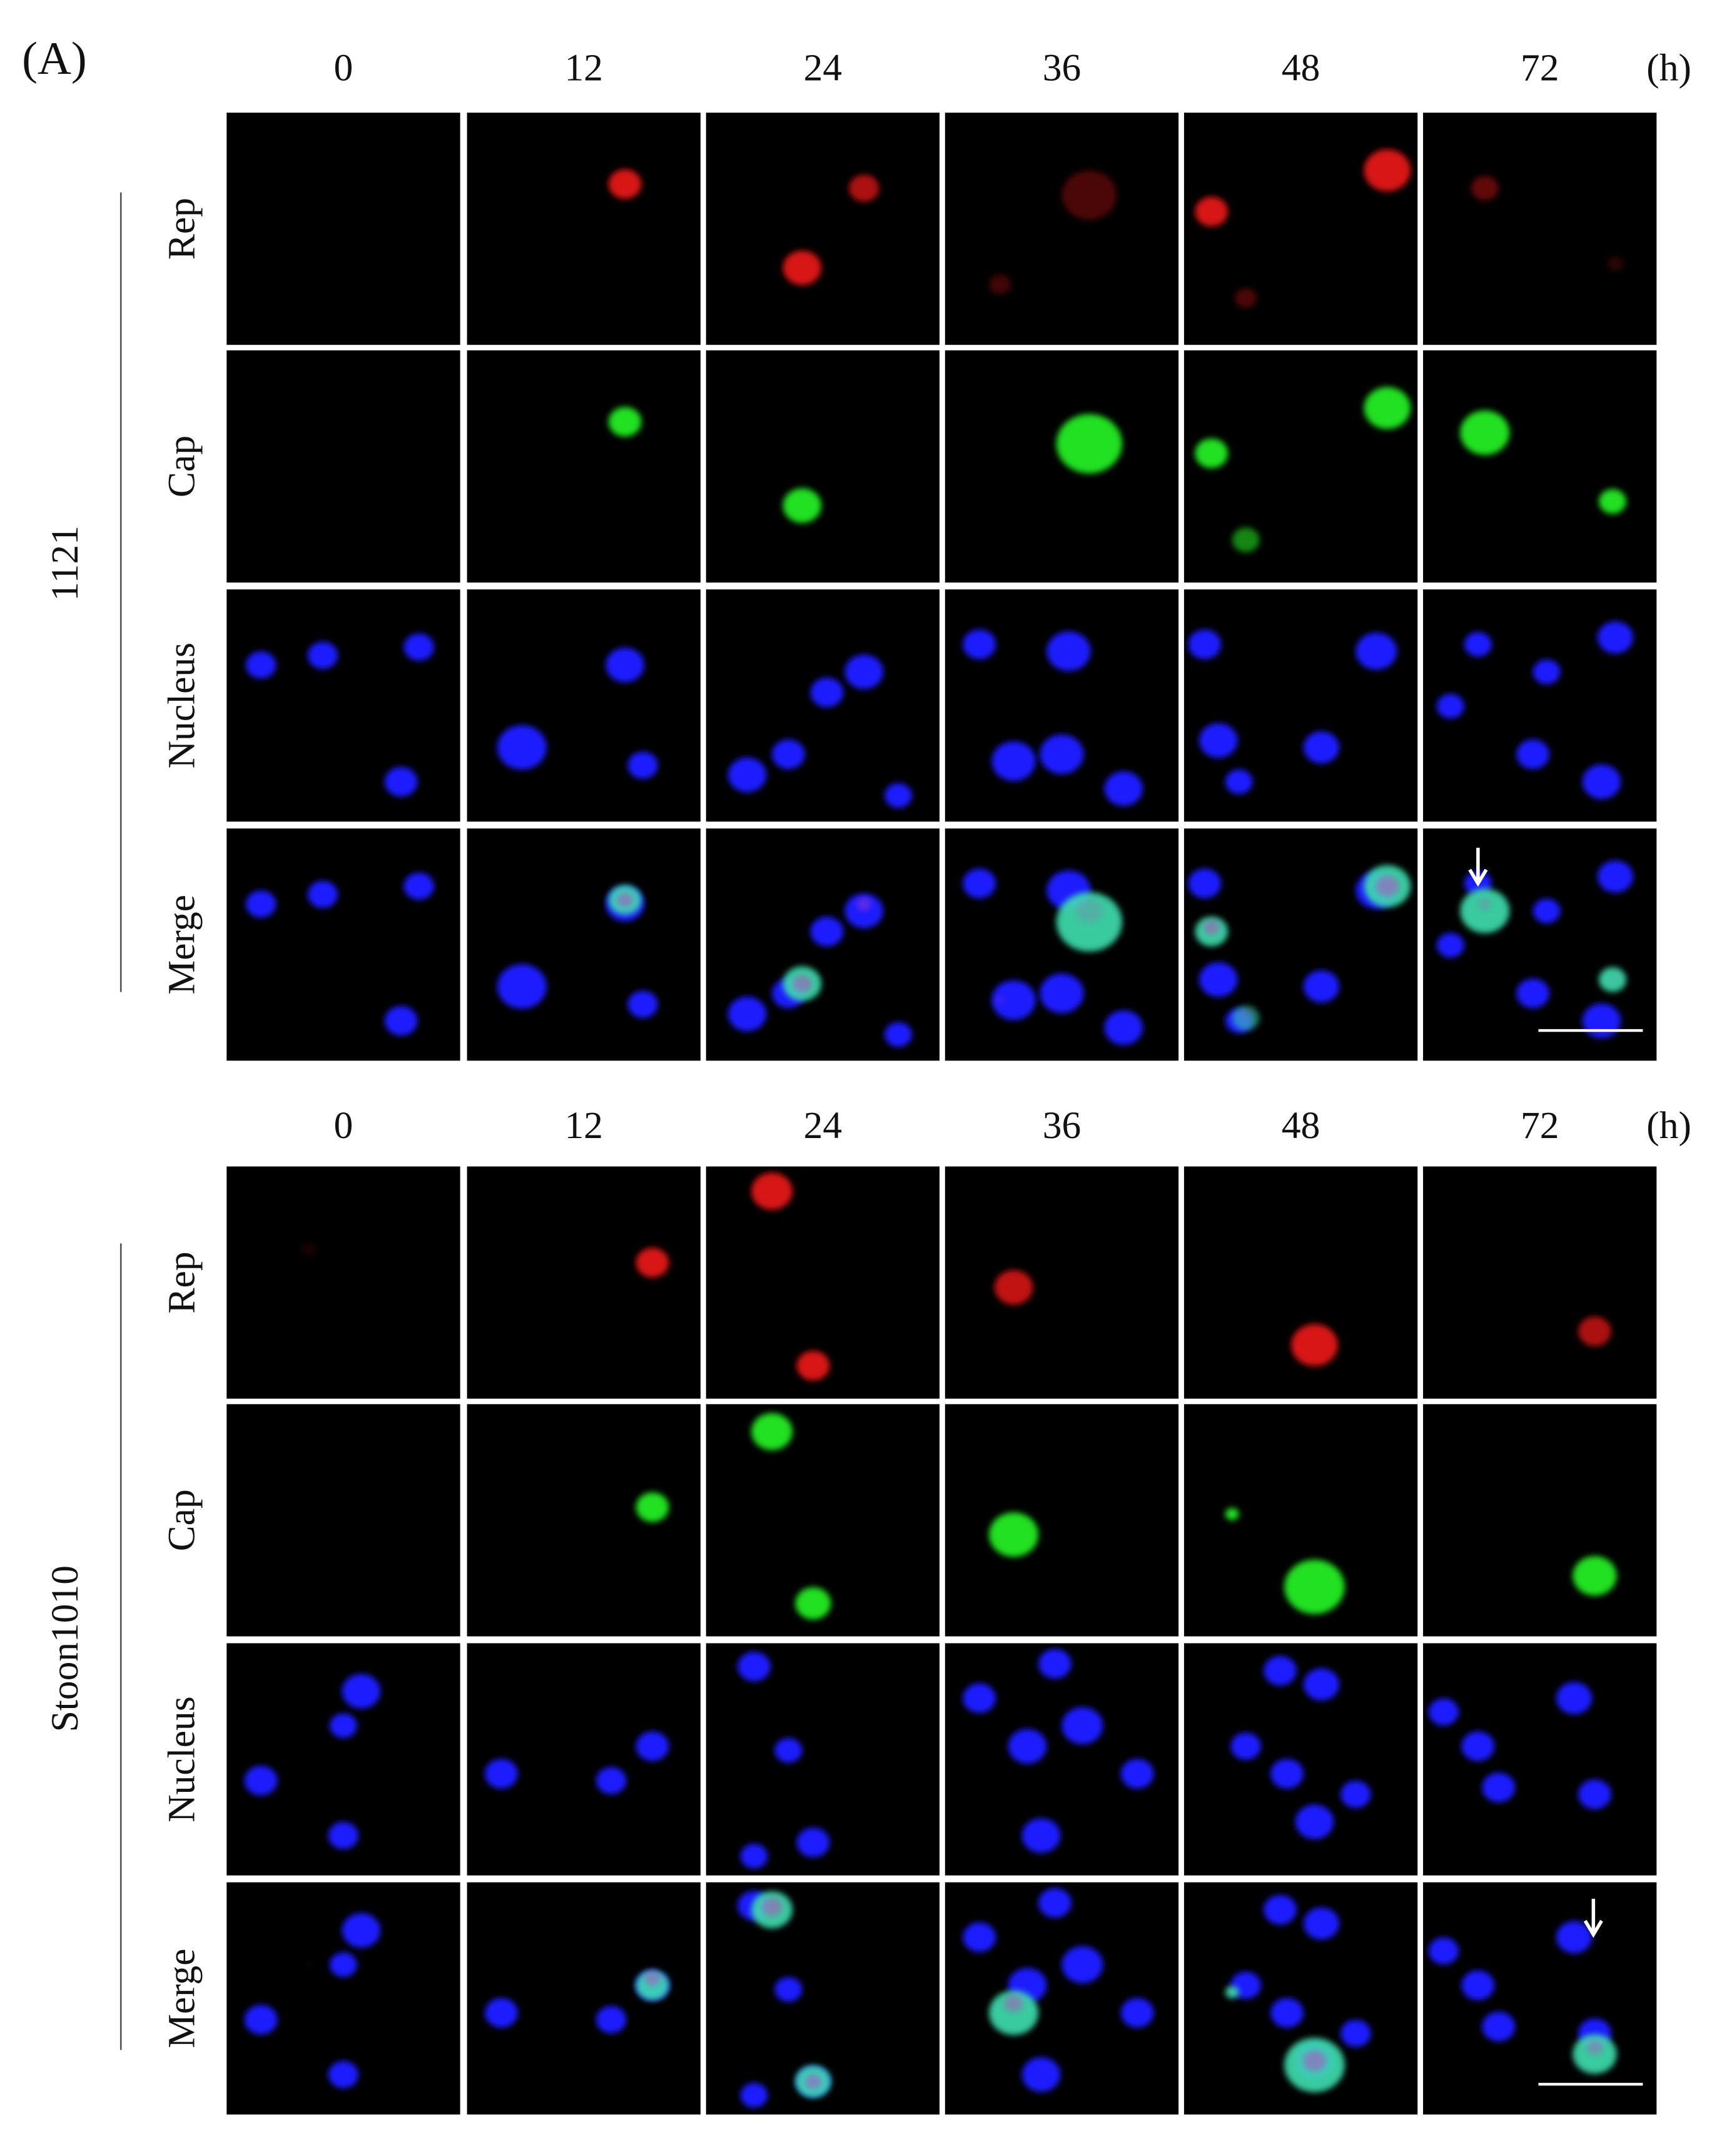 This screenshot has width=1717, height=2156. I want to click on row-label: Nucleus, so click(182, 706).